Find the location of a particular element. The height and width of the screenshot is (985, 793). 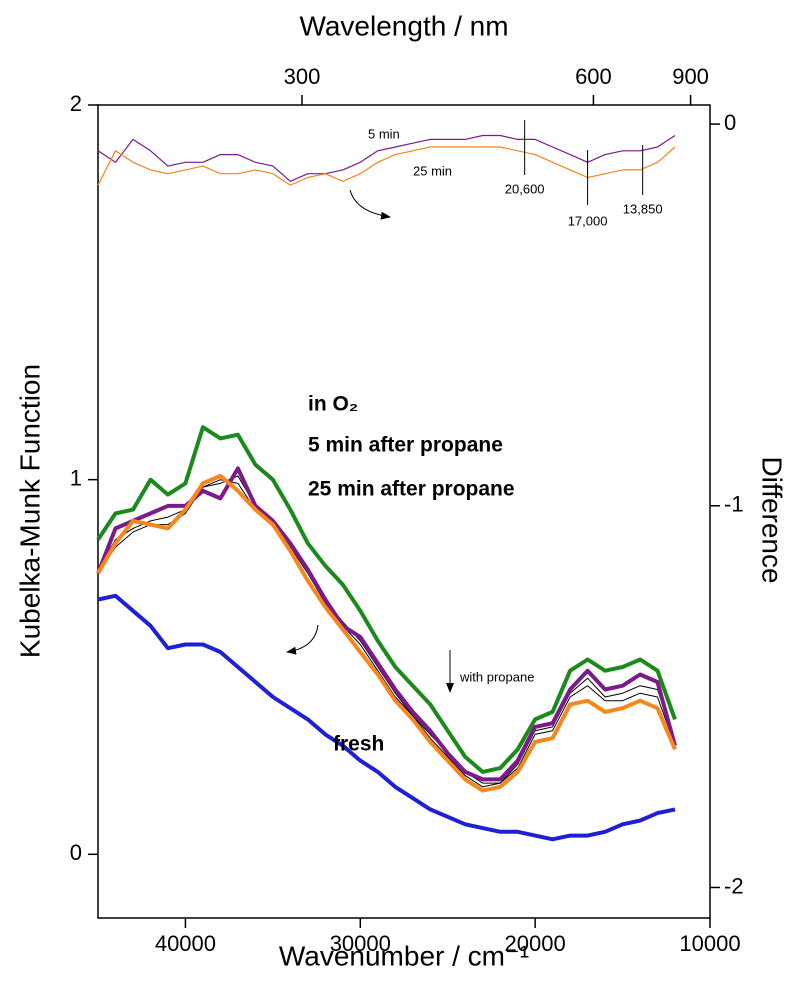

x-tick-label: 40000 is located at coordinates (185, 943).